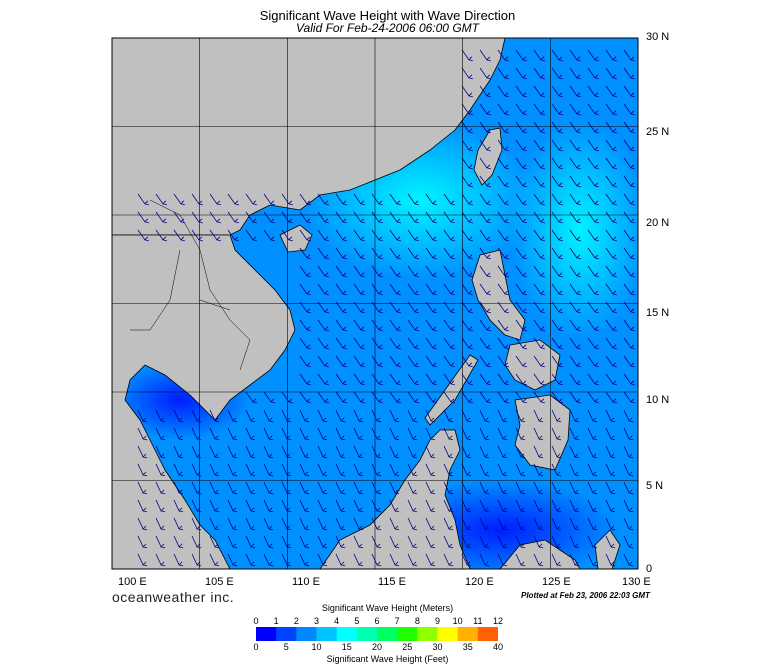 The width and height of the screenshot is (775, 665). What do you see at coordinates (478, 621) in the screenshot?
I see `meters-tick: 11` at bounding box center [478, 621].